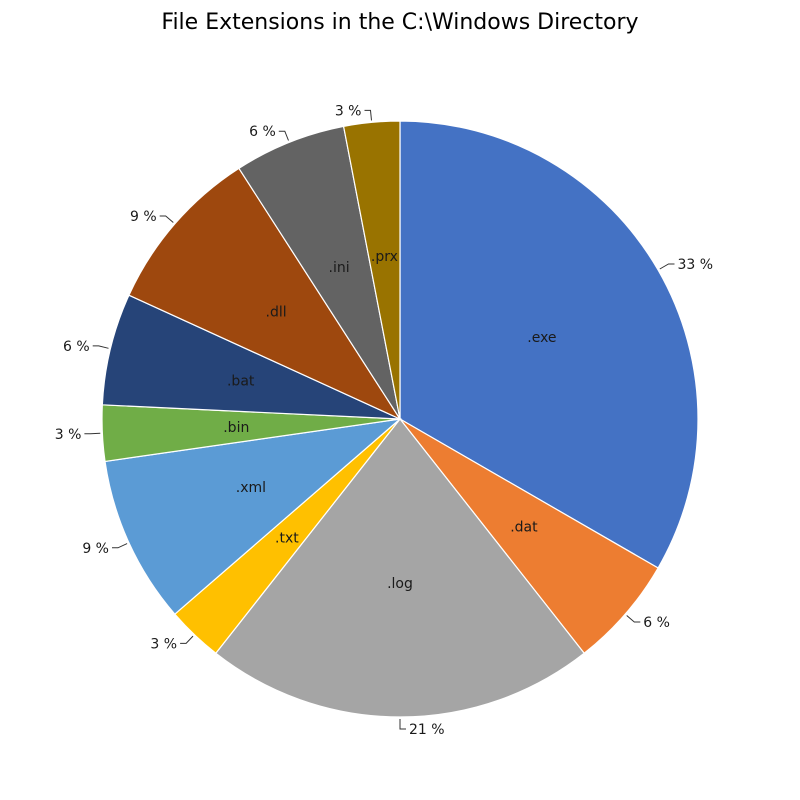  Describe the element at coordinates (100, 347) in the screenshot. I see `leader-line-bat` at that location.